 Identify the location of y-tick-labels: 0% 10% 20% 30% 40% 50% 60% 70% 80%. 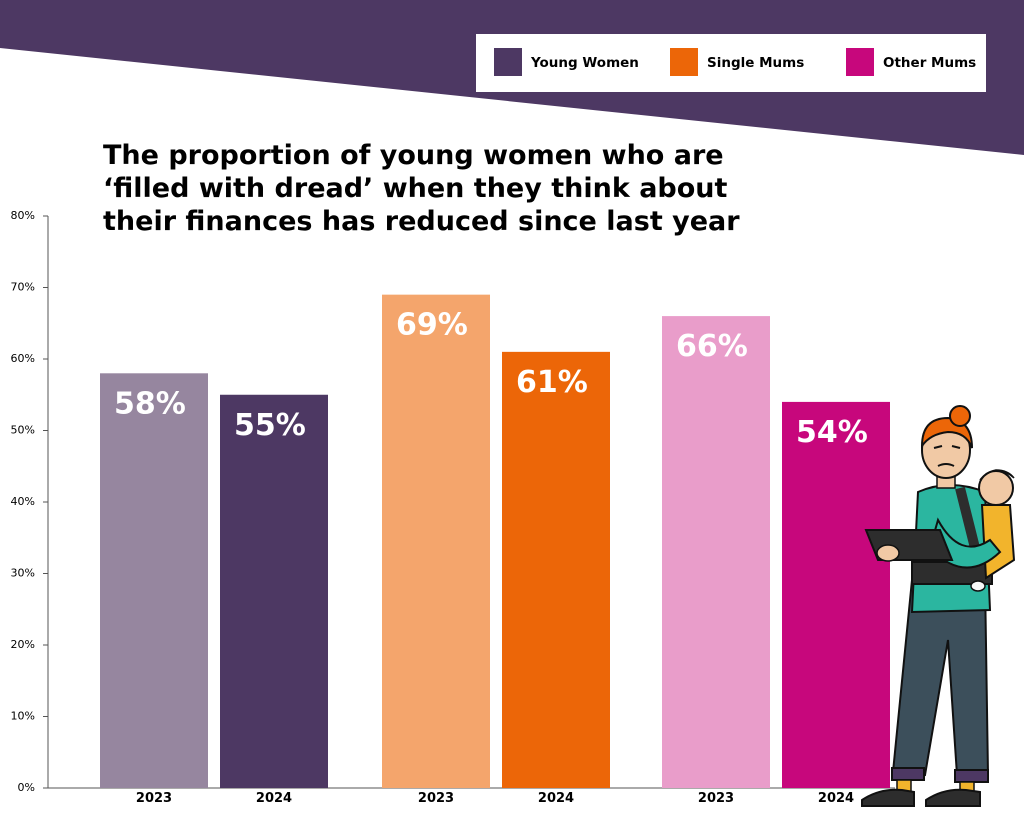
(29, 501).